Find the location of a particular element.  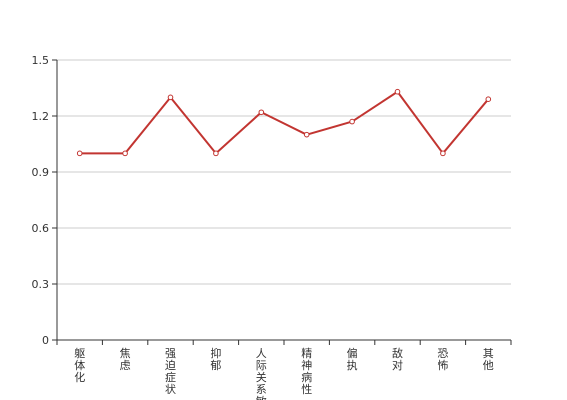

x-axis: 躯体化 焦虑 强迫症状 抑郁 人际关系敏感 精神病性 偏执 敌对 恐怖 其他 is located at coordinates (284, 369).